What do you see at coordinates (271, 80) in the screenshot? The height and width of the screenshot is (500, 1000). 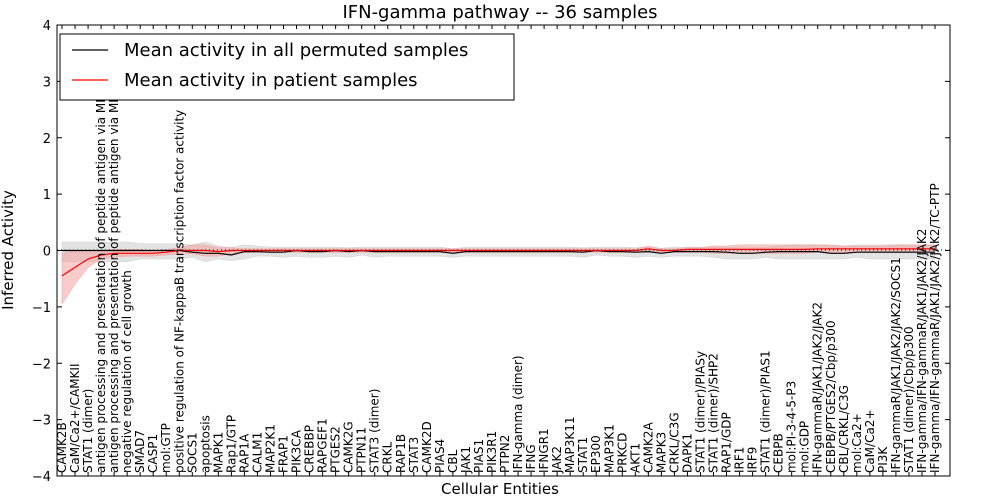 I see `legend-label-patient: Mean activity in patient samples` at bounding box center [271, 80].